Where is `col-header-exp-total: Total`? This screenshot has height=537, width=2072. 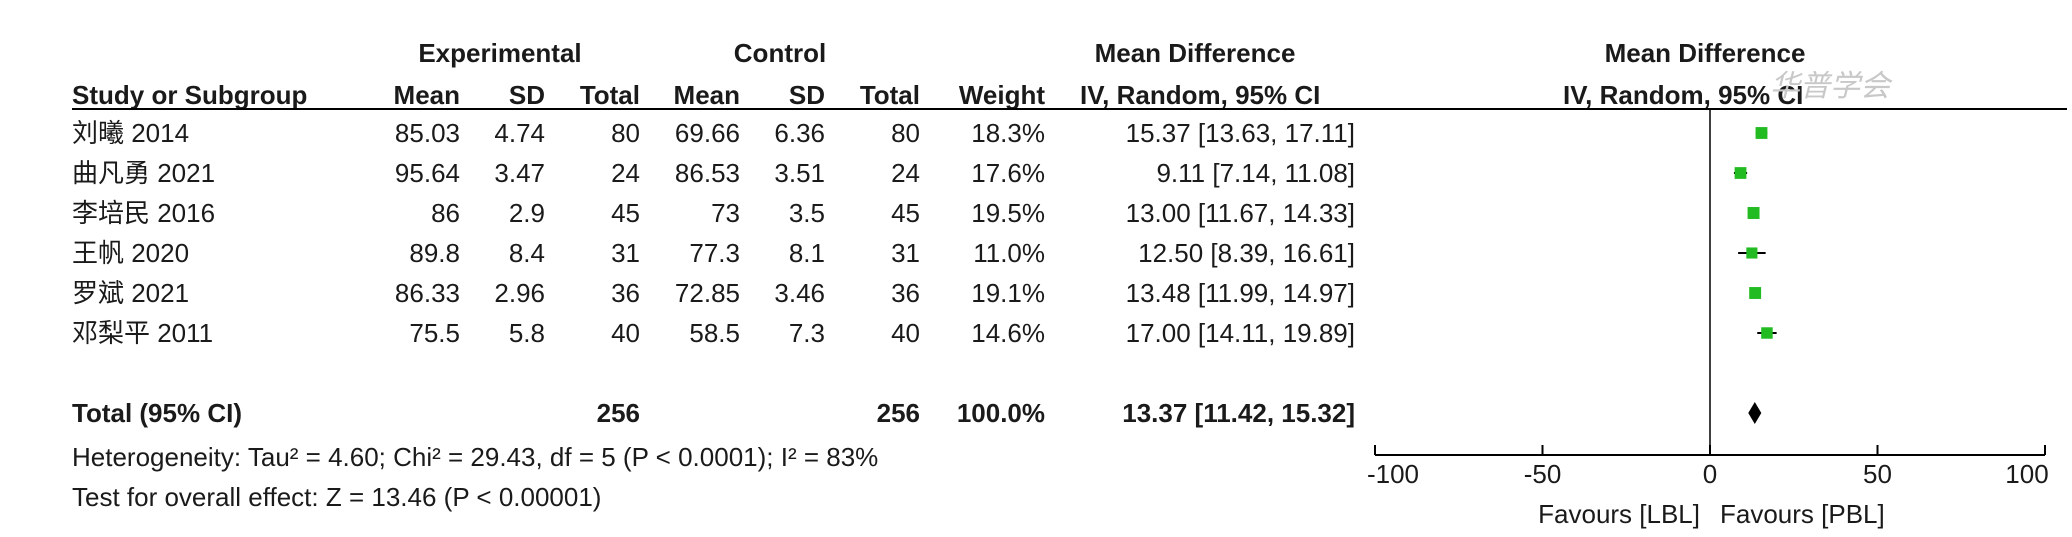
col-header-exp-total: Total is located at coordinates (609, 95).